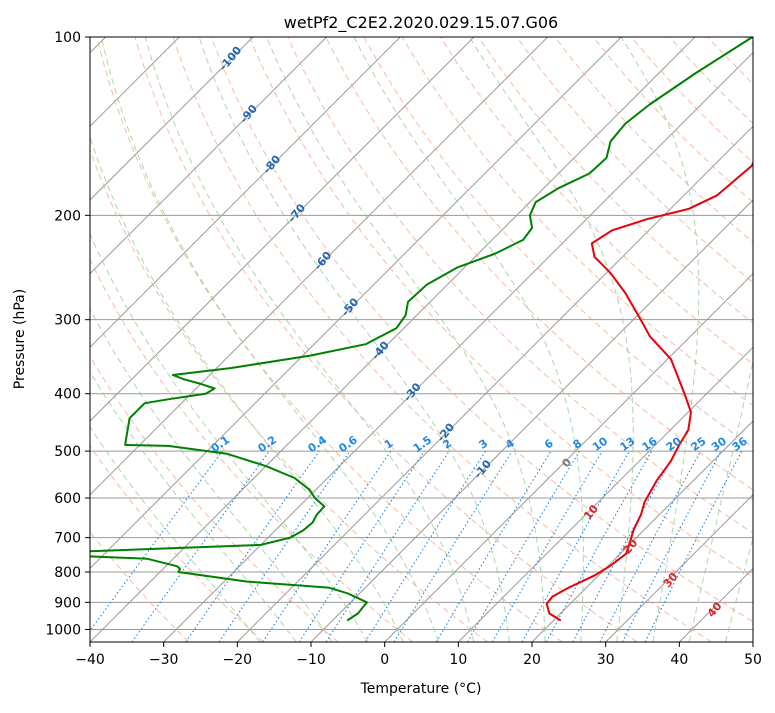 Image resolution: width=775 pixels, height=713 pixels. I want to click on x-tick-label: 0, so click(384, 660).